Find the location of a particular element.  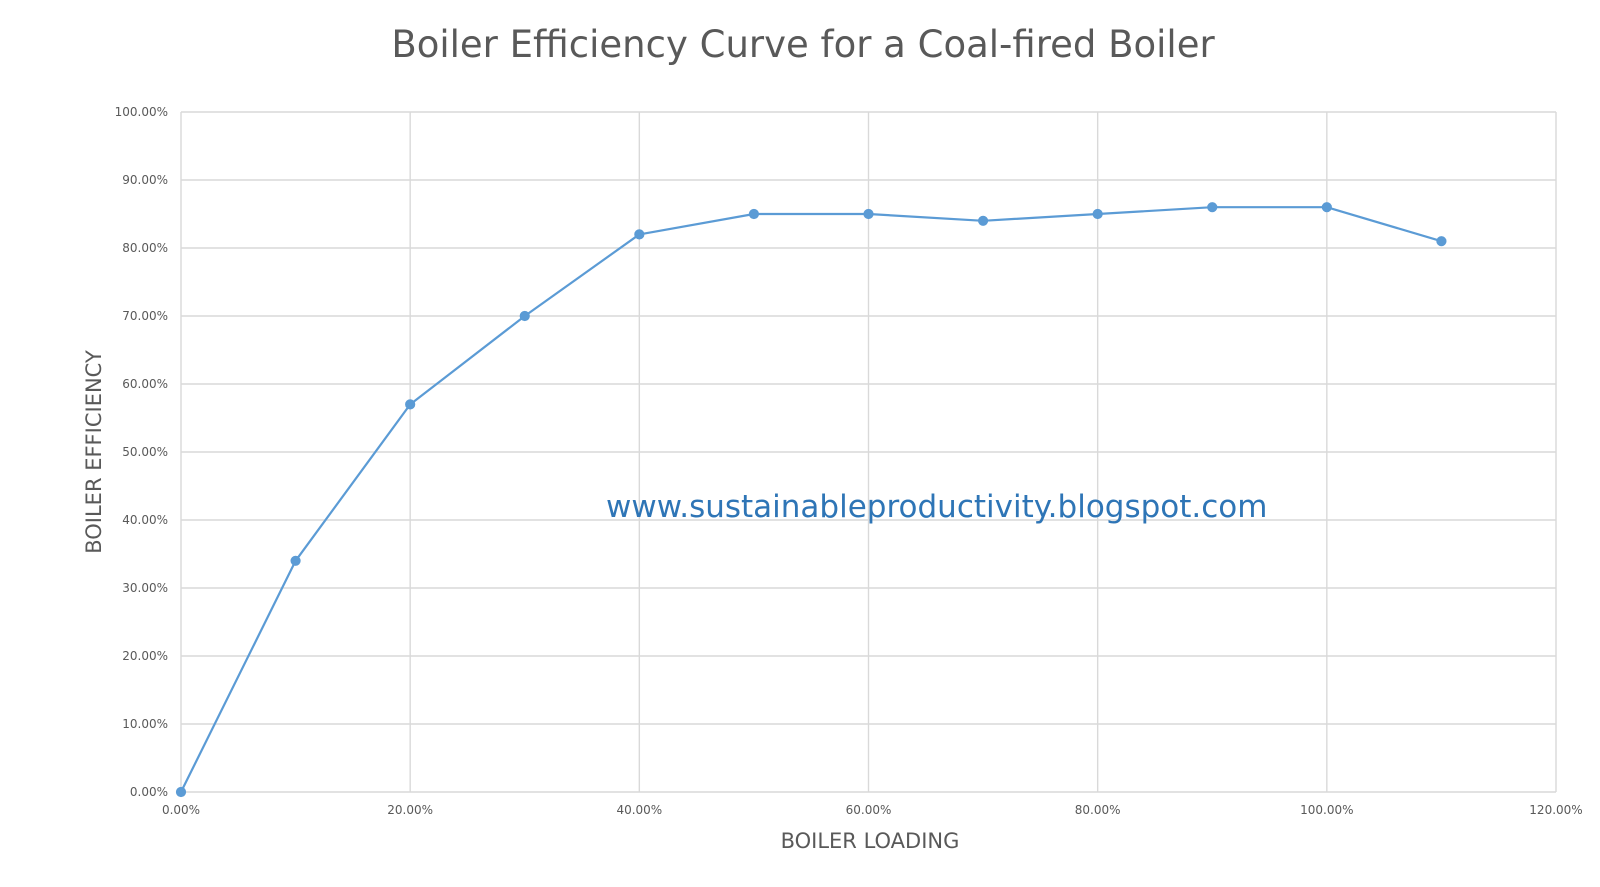

x-tick-label: 100.00% is located at coordinates (1326, 810).